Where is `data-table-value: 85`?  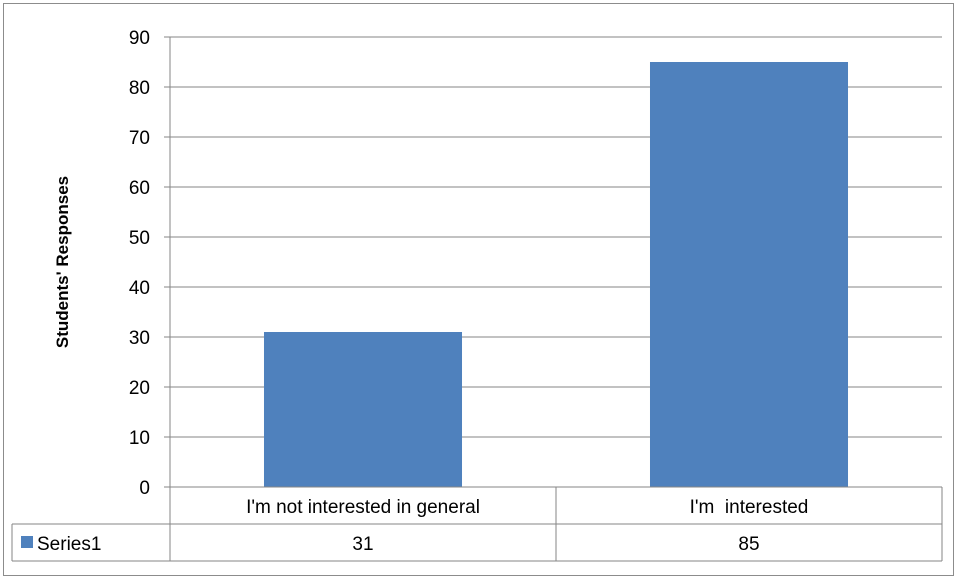
data-table-value: 85 is located at coordinates (748, 544).